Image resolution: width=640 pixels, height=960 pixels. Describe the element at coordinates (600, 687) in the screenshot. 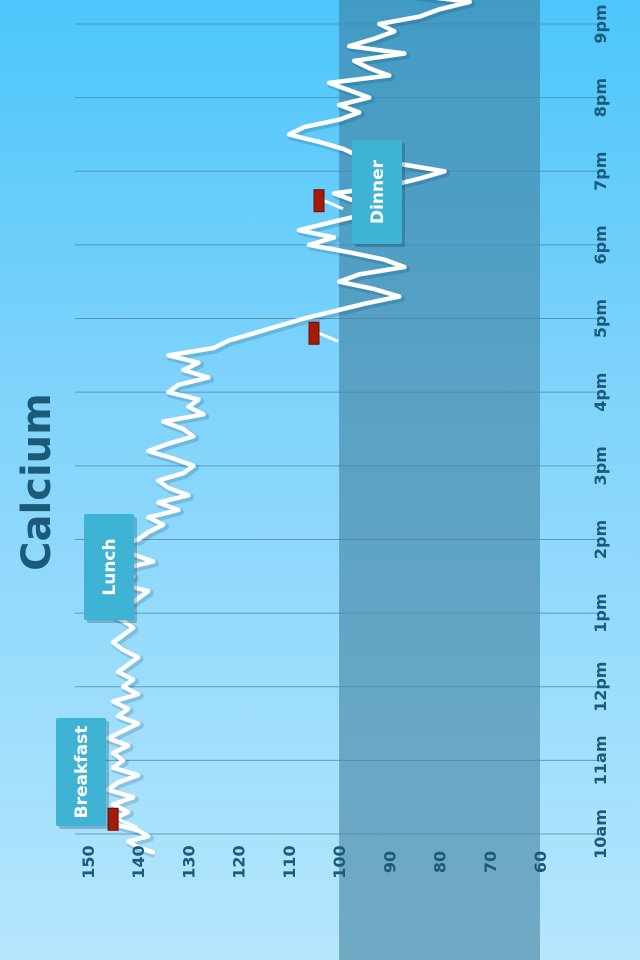

I see `time-tick-label: 12pm` at that location.